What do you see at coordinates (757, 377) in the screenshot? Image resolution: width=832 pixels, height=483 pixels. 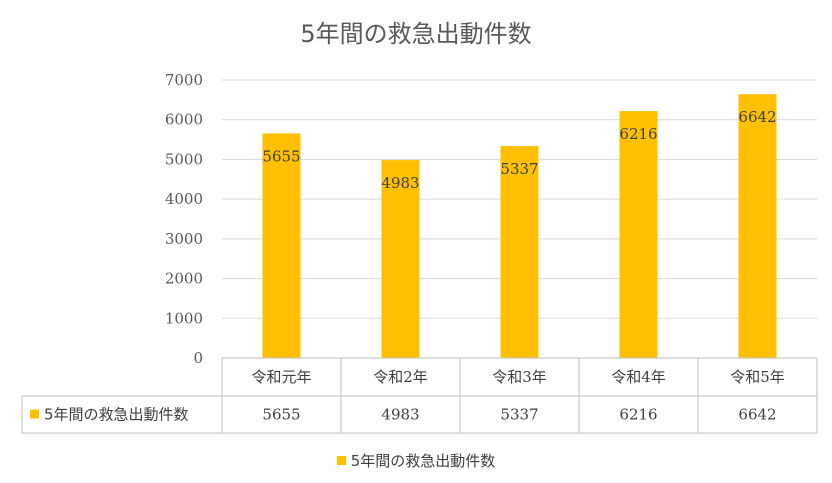 I see `category-label: 令和5年` at bounding box center [757, 377].